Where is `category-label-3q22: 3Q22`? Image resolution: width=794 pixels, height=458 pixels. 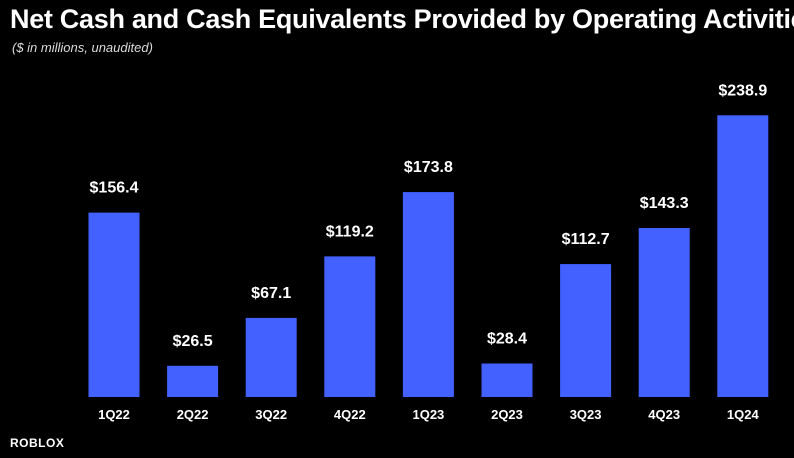 category-label-3q22: 3Q22 is located at coordinates (271, 414).